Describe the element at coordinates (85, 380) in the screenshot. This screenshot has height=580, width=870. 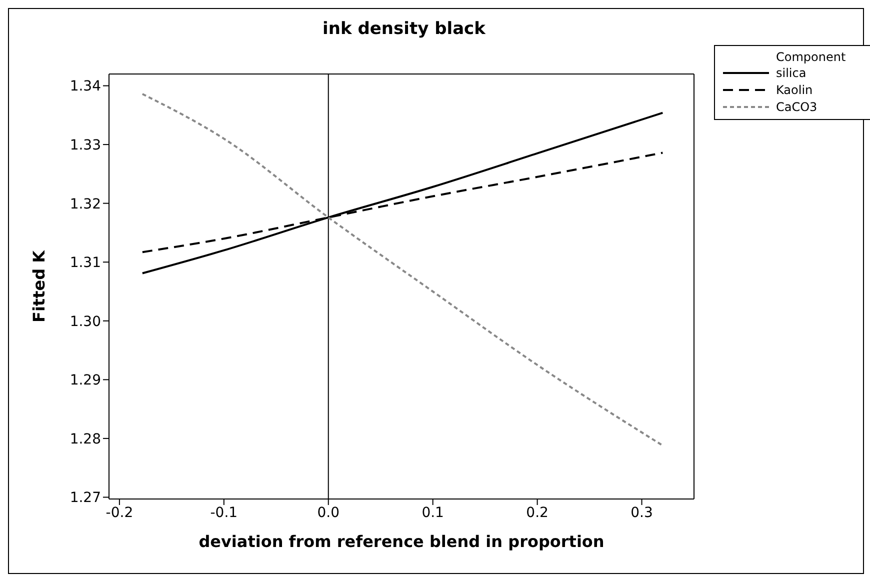
I see `y-tick-label: 1.29` at that location.